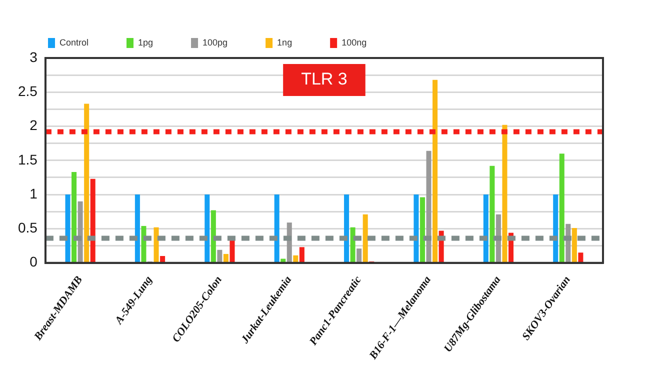 The width and height of the screenshot is (663, 365). Describe the element at coordinates (215, 42) in the screenshot. I see `legend-label: 100pg` at that location.